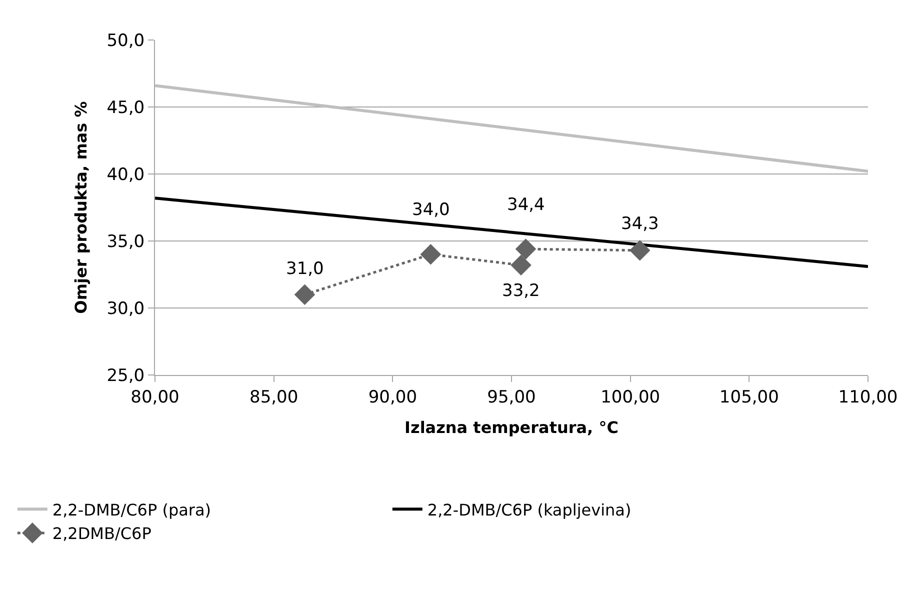 The width and height of the screenshot is (922, 596). I want to click on data-label: 34,3, so click(640, 224).